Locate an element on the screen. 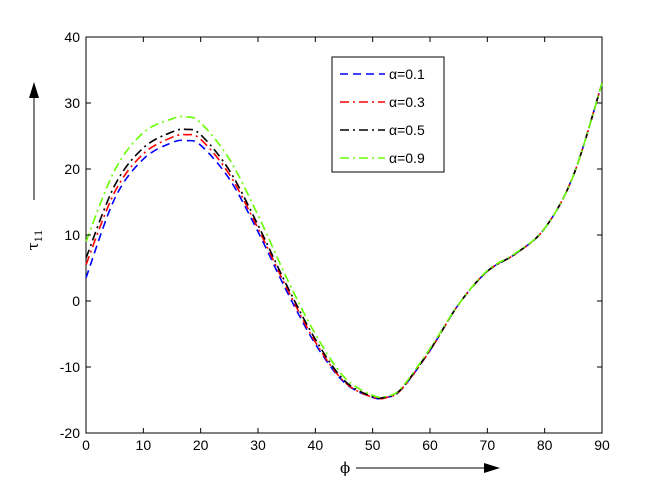 This screenshot has width=664, height=485. y-tick-label: 0 is located at coordinates (76, 301).